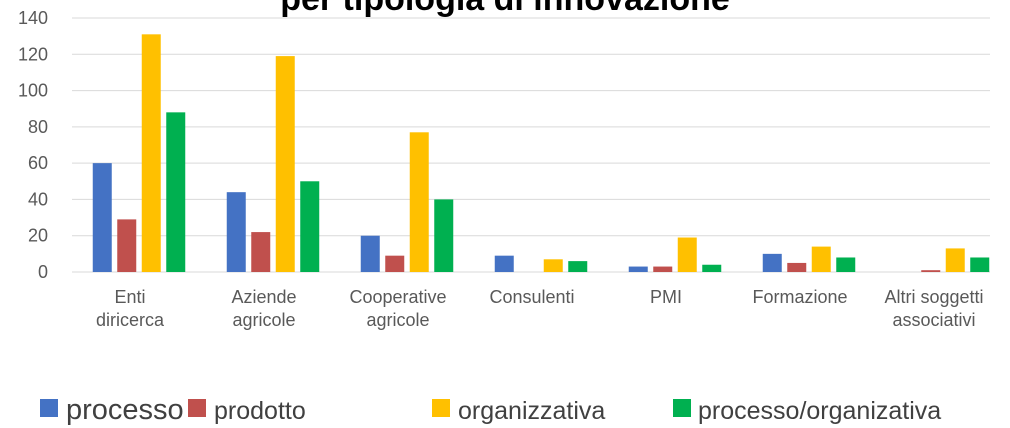 This screenshot has height=428, width=1010. Describe the element at coordinates (531, 411) in the screenshot. I see `legend-label: organizzativa` at that location.